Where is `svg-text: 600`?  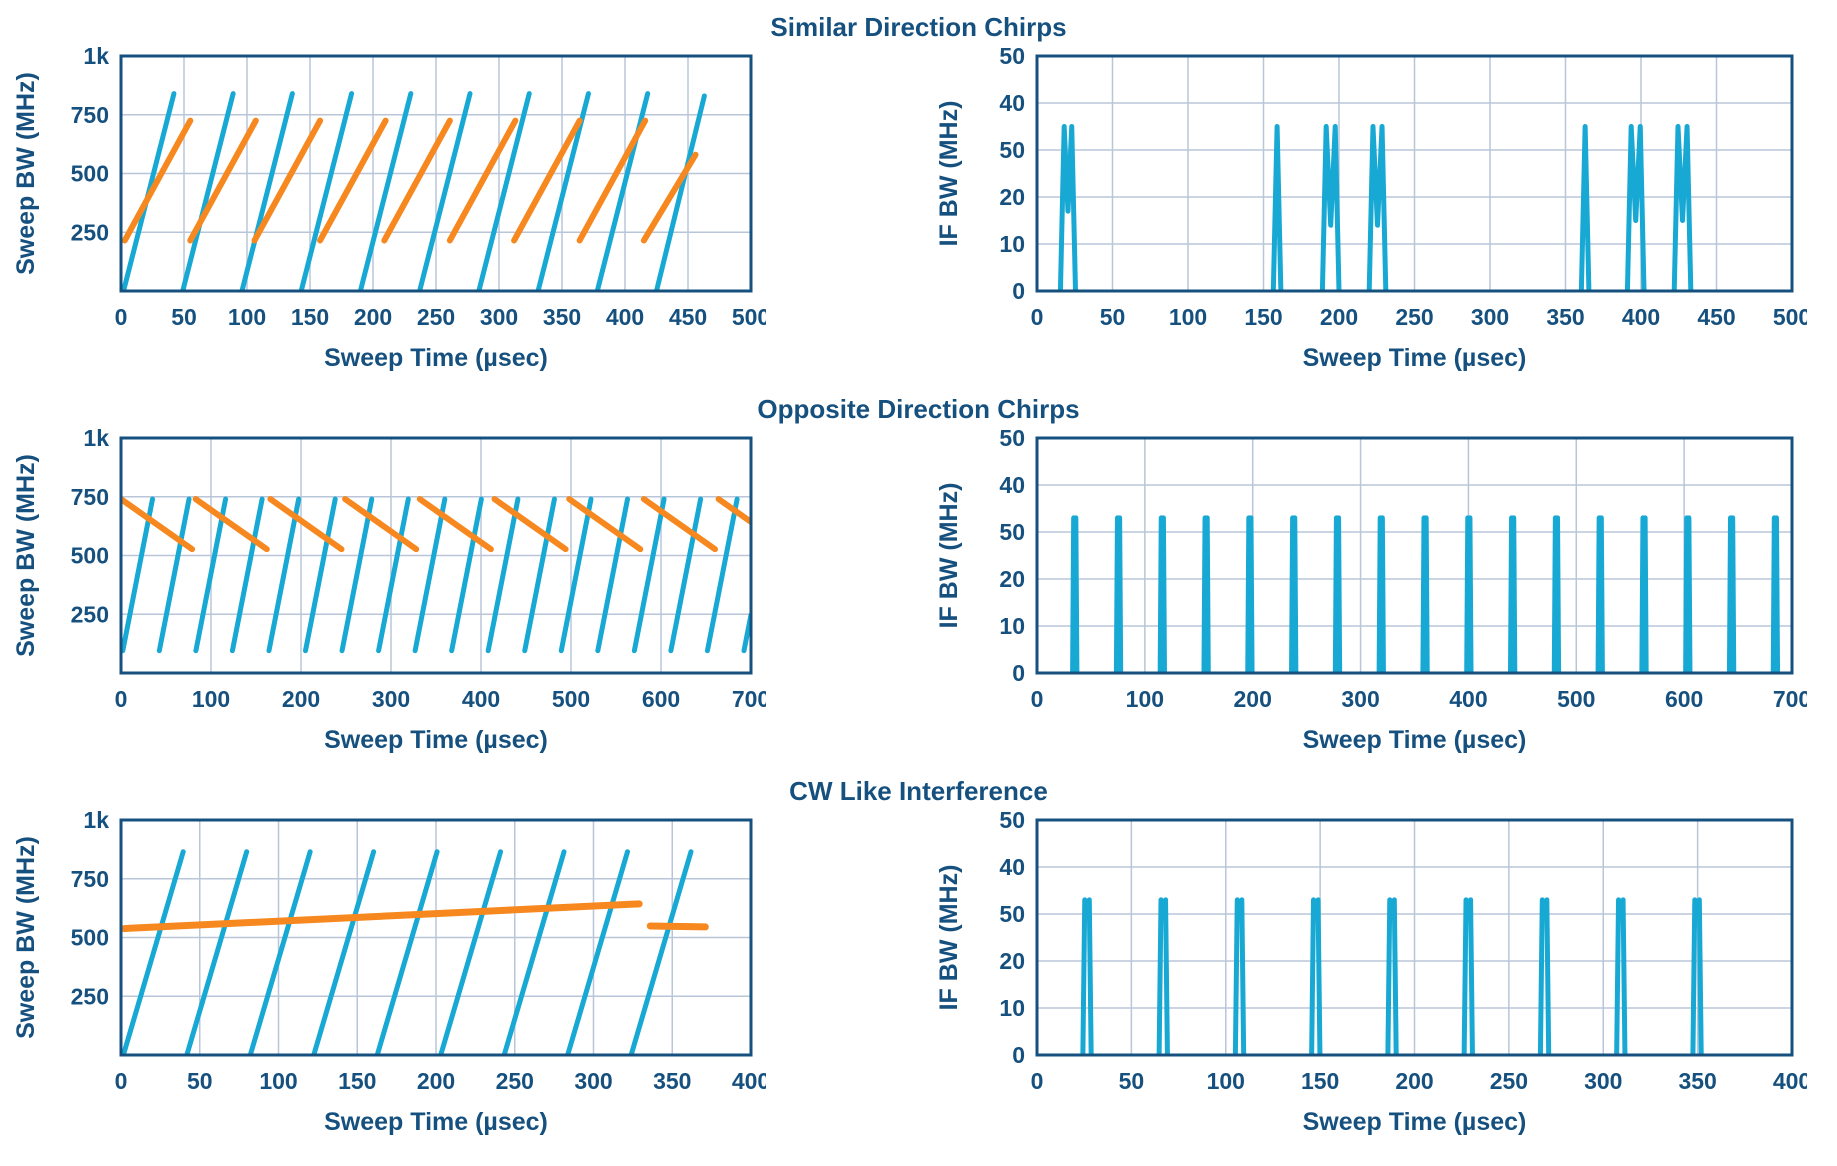 svg-text: 600 is located at coordinates (1684, 699).